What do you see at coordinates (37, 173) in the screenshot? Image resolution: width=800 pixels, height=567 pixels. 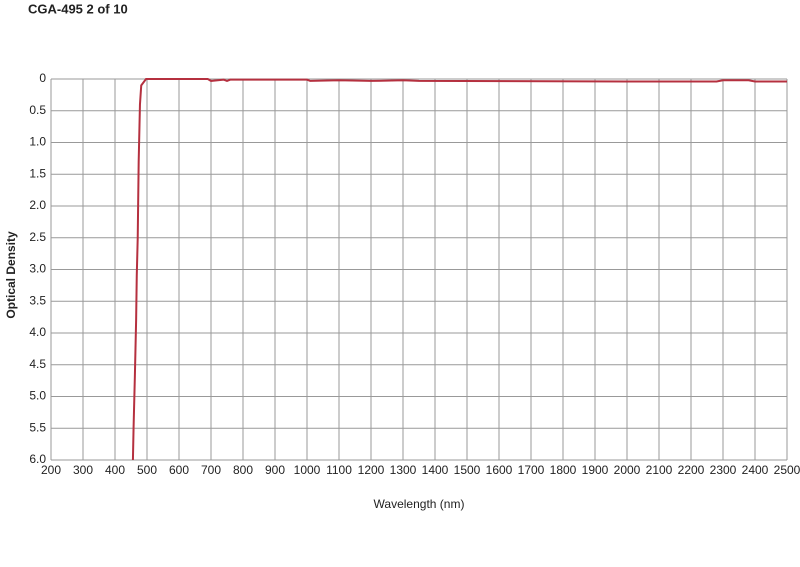 I see `y-tick-label: 1.5` at bounding box center [37, 173].